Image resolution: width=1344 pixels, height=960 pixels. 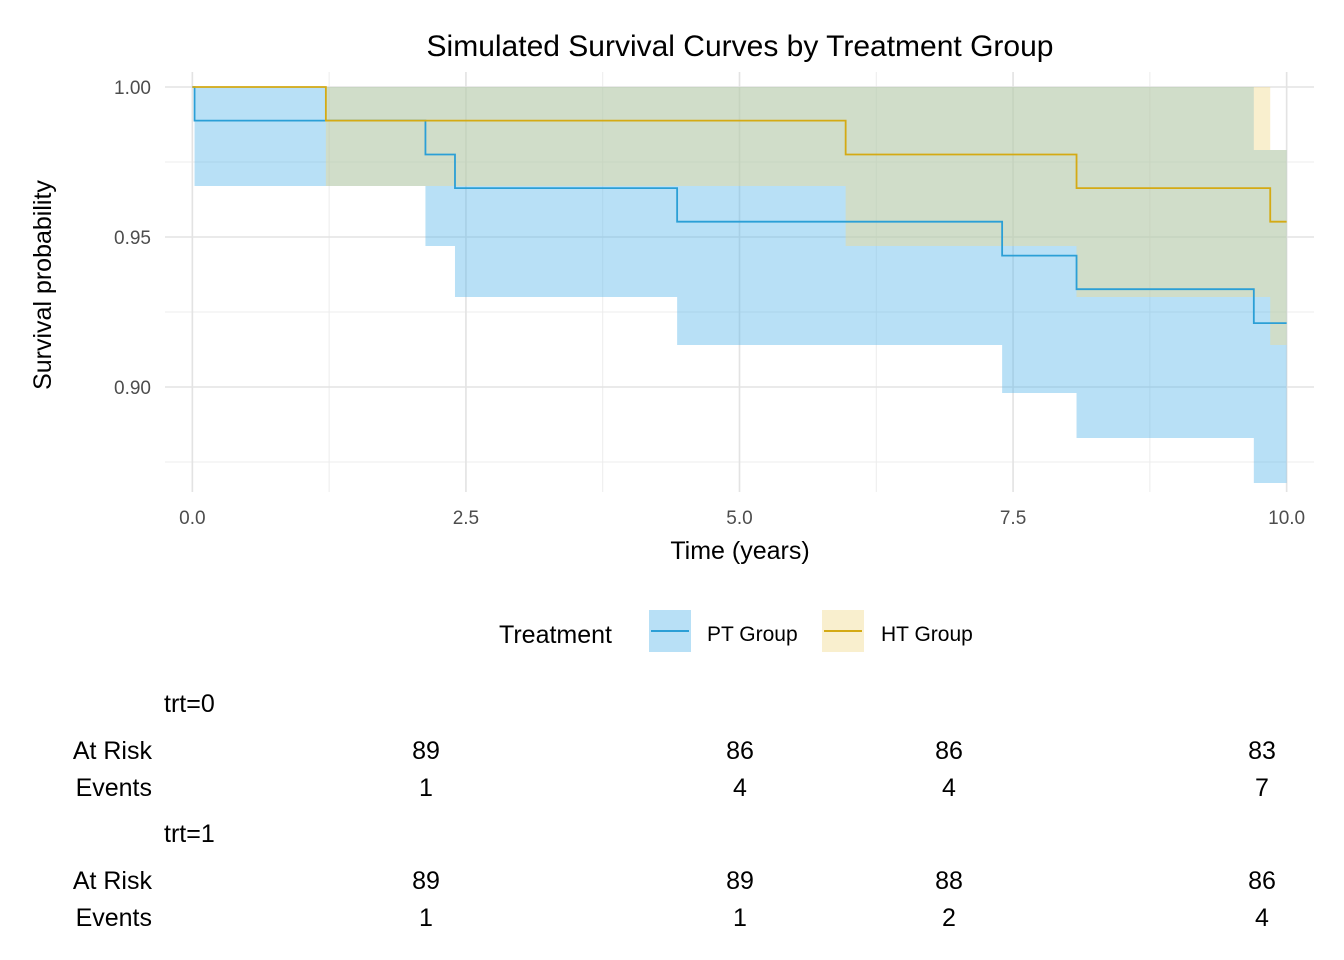 I want to click on legend-label-ht-group: HT Group, so click(x=927, y=634).